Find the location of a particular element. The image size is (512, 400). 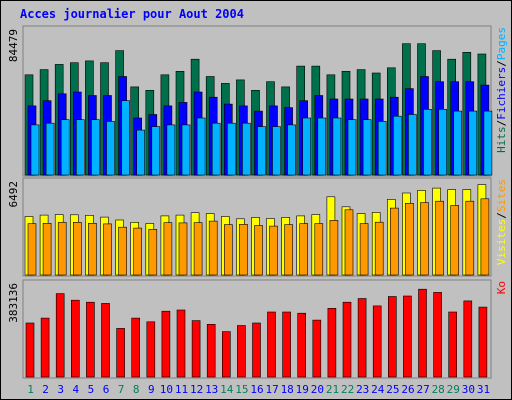

x-tick-22: 22 is located at coordinates (347, 389).